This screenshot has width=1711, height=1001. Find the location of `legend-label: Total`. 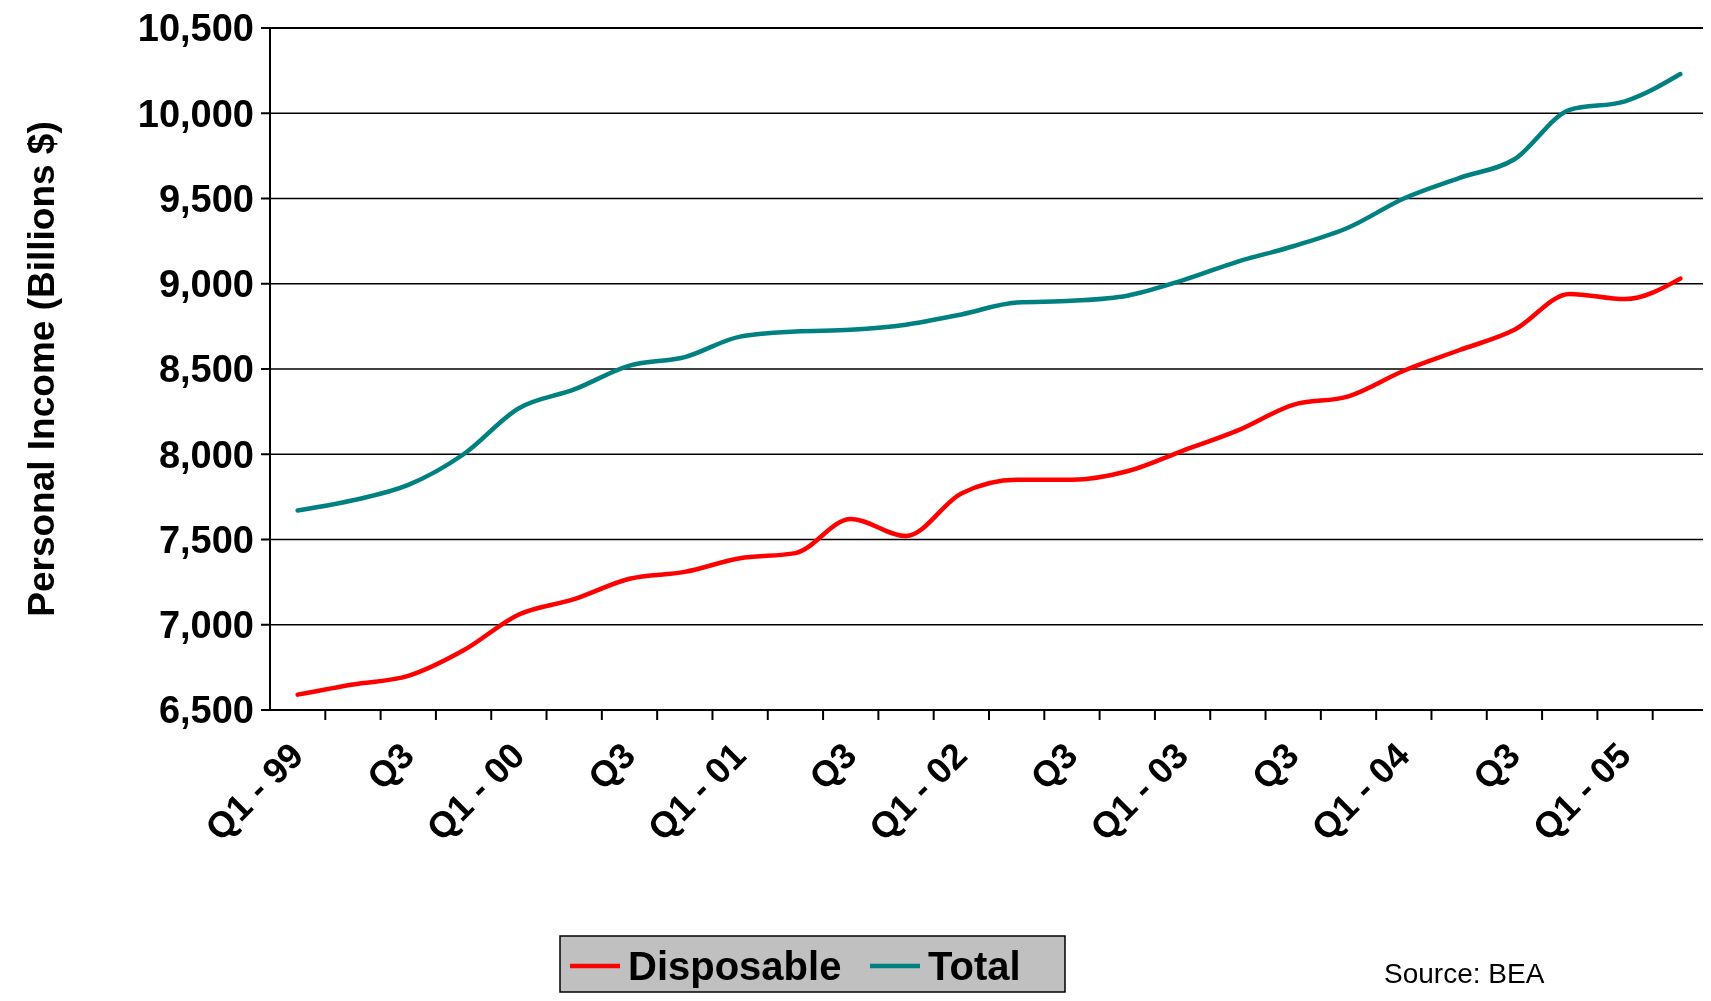

legend-label: Total is located at coordinates (974, 966).